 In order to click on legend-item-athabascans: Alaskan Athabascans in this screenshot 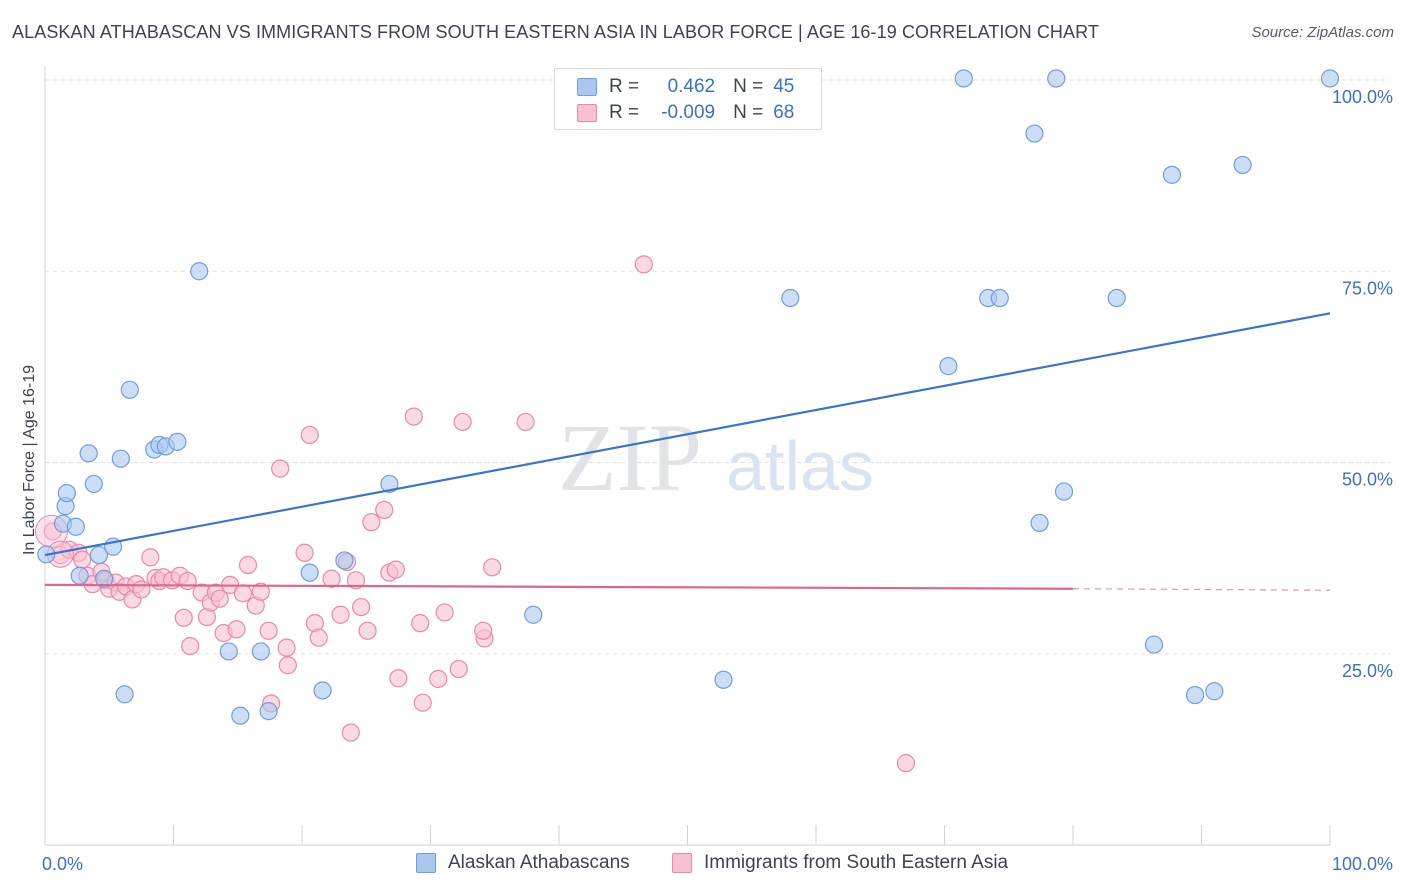, I will do `click(523, 863)`.